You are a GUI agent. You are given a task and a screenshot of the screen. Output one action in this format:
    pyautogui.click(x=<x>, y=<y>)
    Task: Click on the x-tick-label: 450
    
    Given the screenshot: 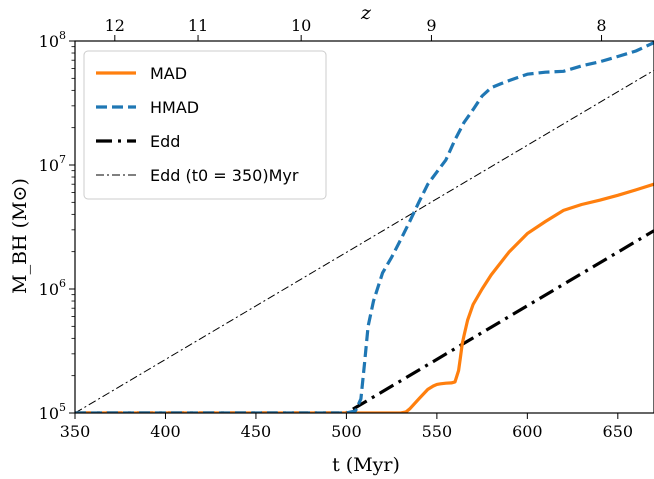 What is the action you would take?
    pyautogui.click(x=256, y=431)
    